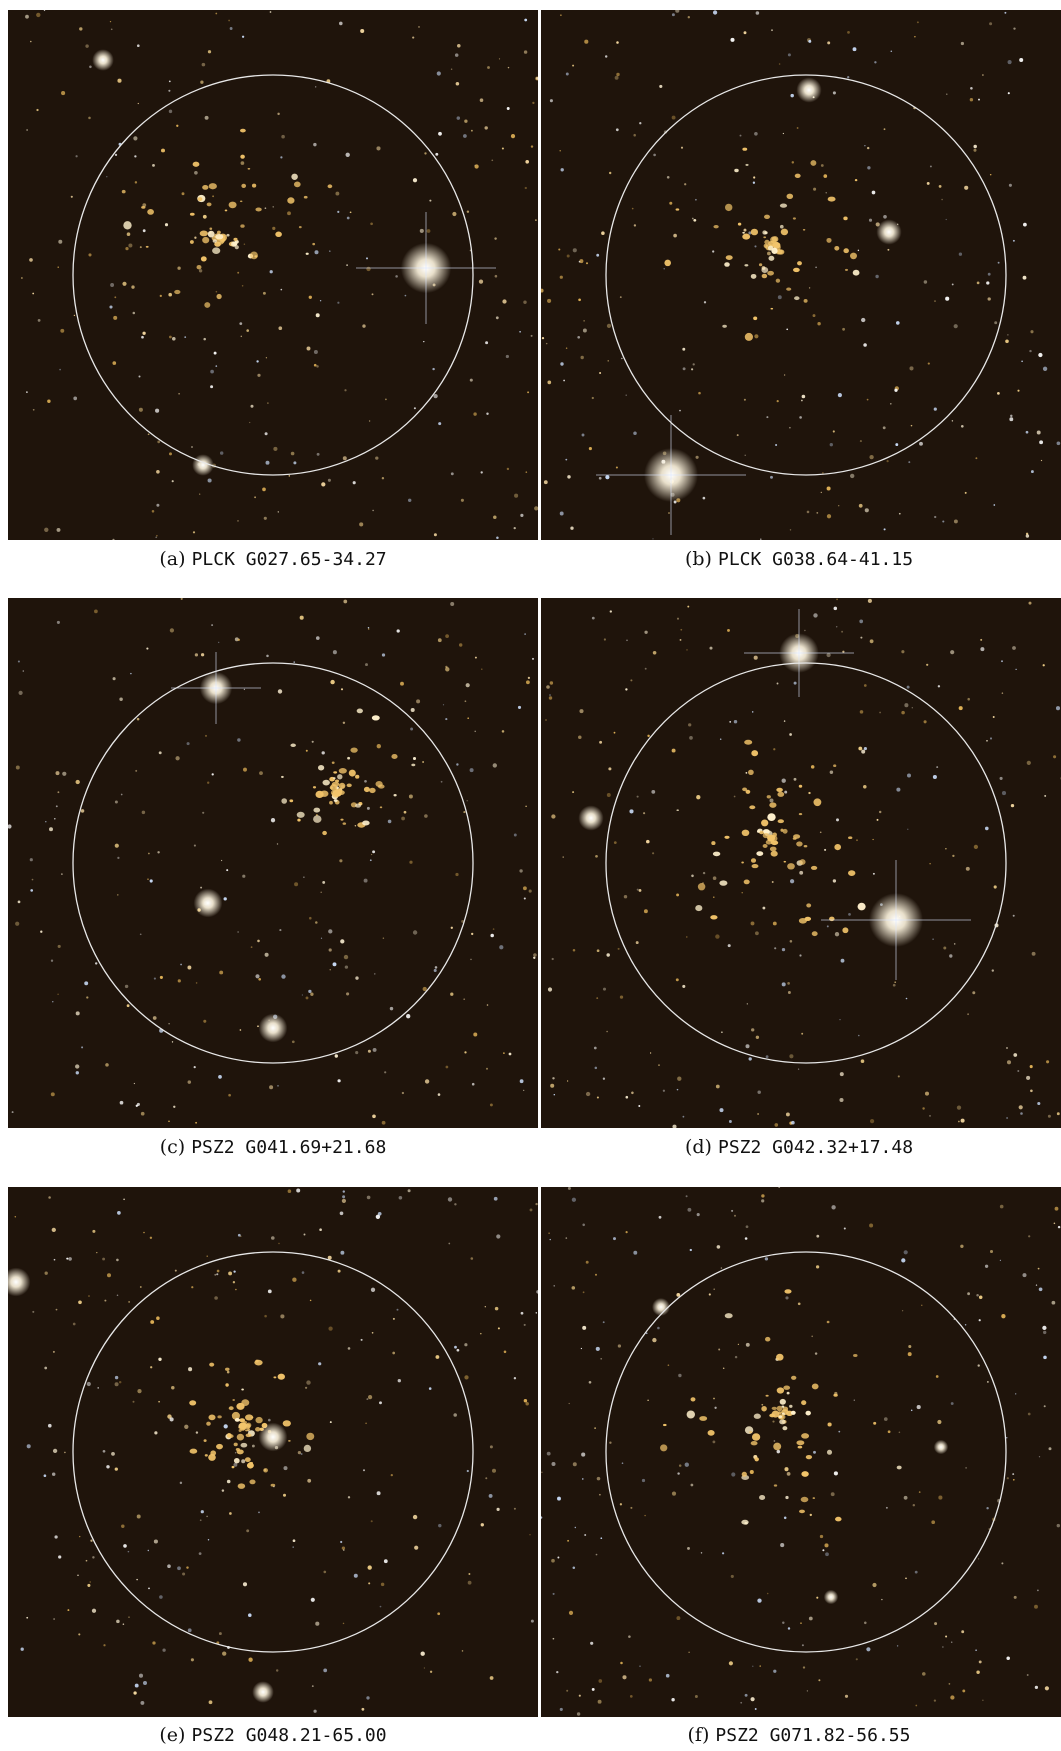 The width and height of the screenshot is (1061, 1751). I want to click on caption-e: (e) PSZ2 G048.21-65.00, so click(273, 1737).